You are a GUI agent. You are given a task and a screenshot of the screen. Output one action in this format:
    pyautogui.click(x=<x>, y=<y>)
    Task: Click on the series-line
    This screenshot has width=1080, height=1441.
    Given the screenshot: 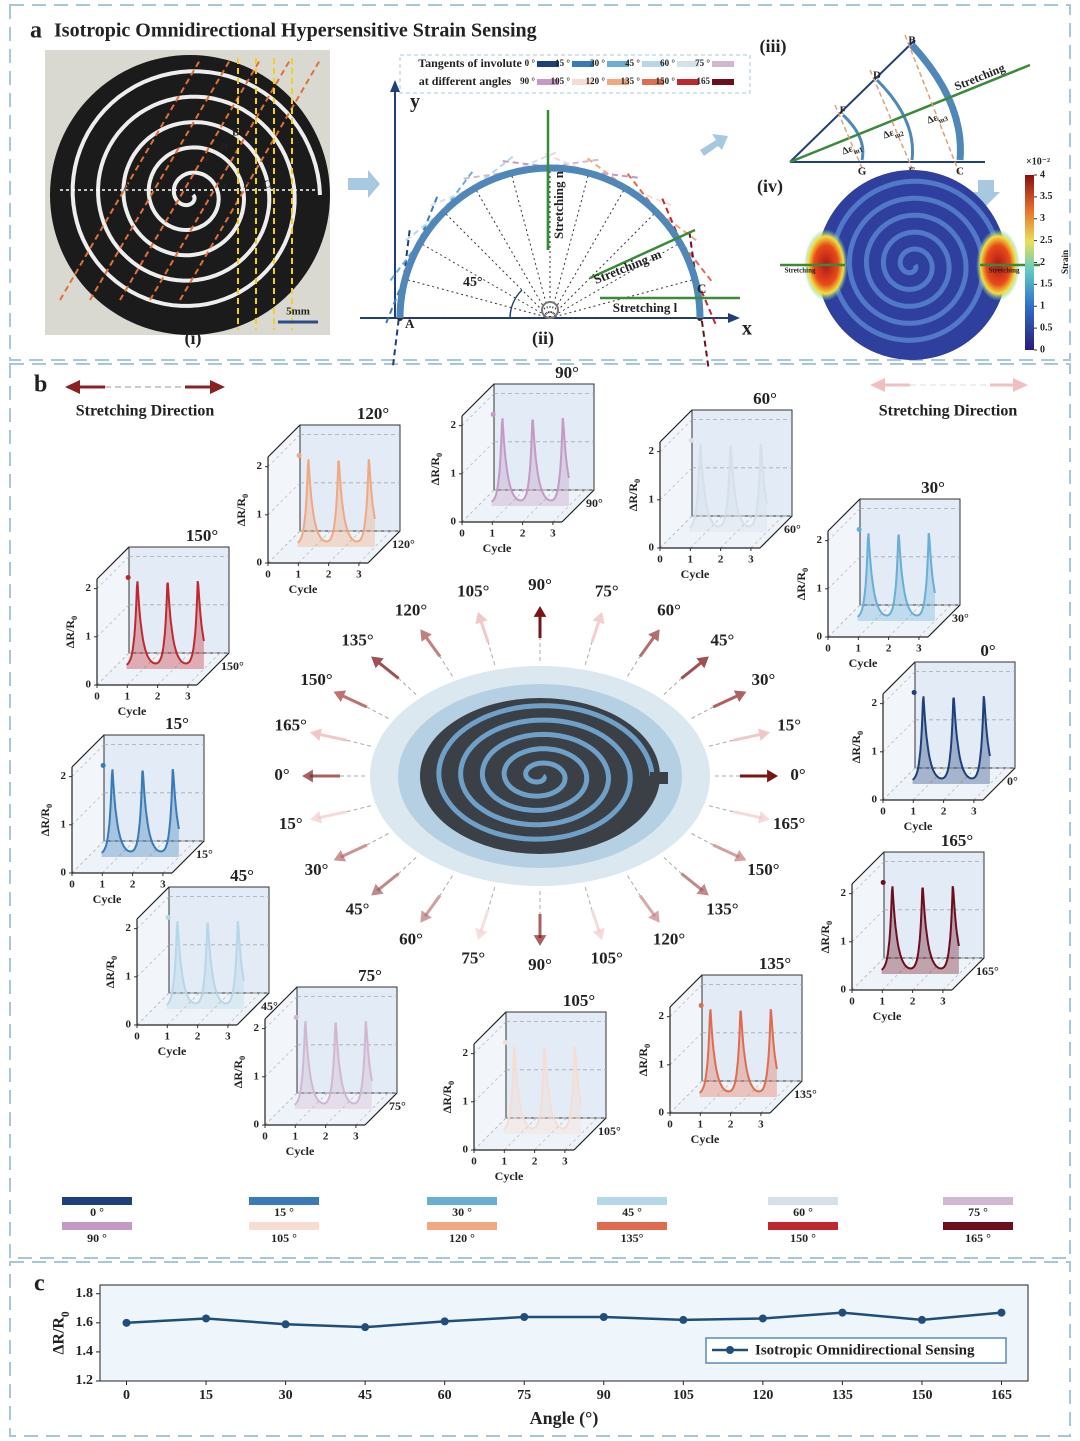 What is the action you would take?
    pyautogui.click(x=564, y=1320)
    